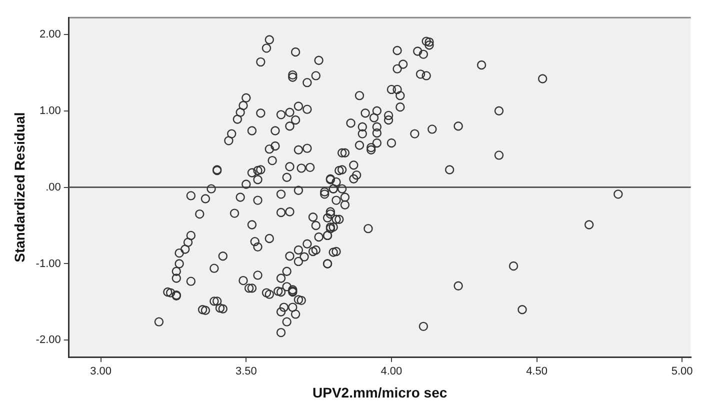 The image size is (704, 414). Describe the element at coordinates (246, 372) in the screenshot. I see `x-tick-label: 3.50` at that location.